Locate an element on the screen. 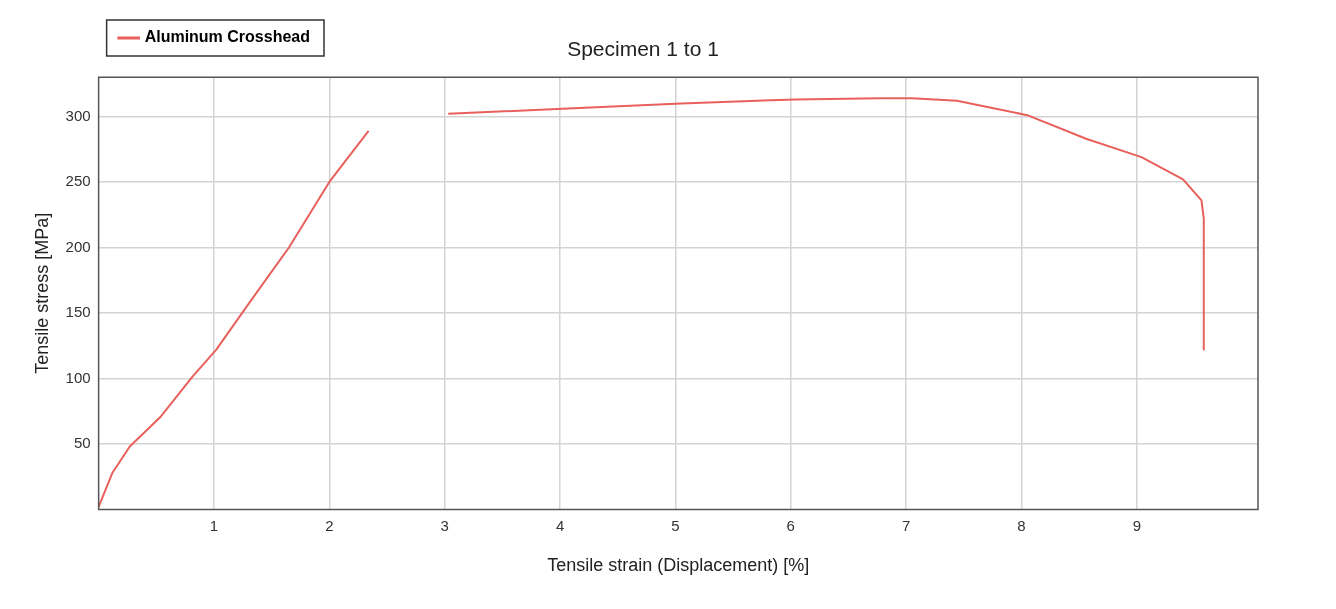 This screenshot has width=1336, height=609. x-tick-label: 3 is located at coordinates (444, 525).